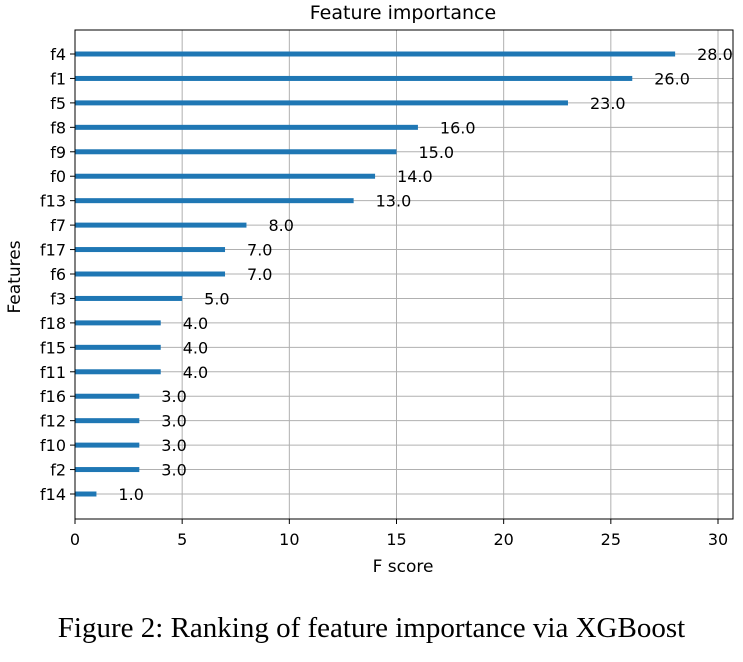 The width and height of the screenshot is (743, 662). I want to click on y-tick-label: f6, so click(58, 274).